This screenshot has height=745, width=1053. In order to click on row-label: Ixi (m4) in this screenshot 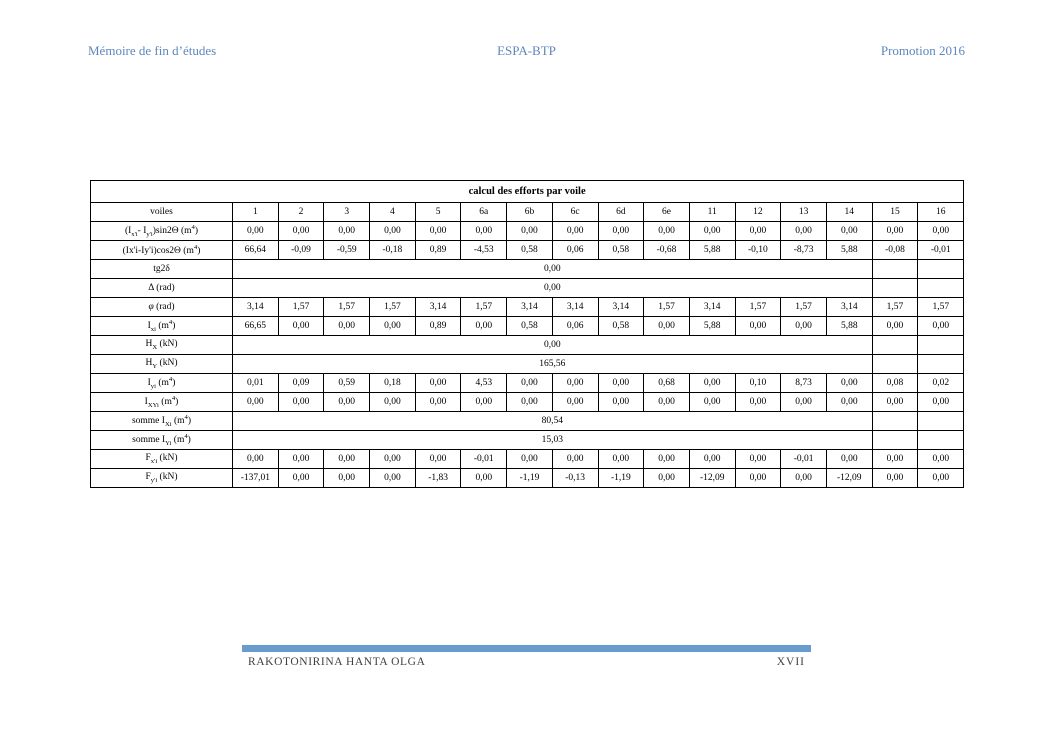, I will do `click(161, 326)`.